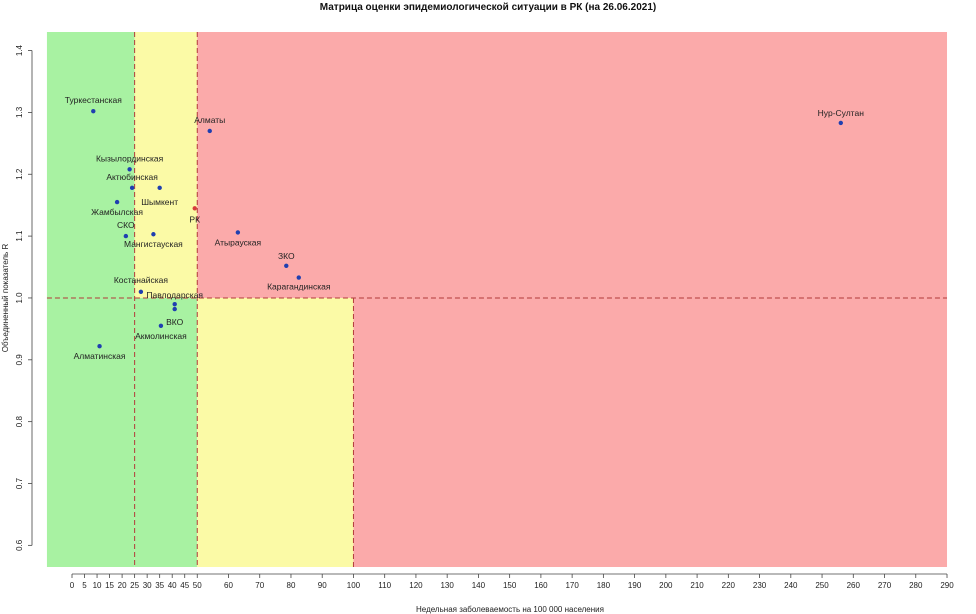  Describe the element at coordinates (122, 585) in the screenshot. I see `x-tick-label-4: 20` at that location.